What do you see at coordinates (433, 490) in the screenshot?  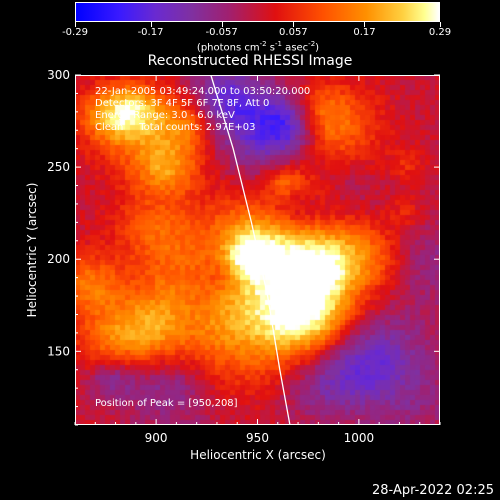 I see `timestamp: 28-Apr-2022 02:25` at bounding box center [433, 490].